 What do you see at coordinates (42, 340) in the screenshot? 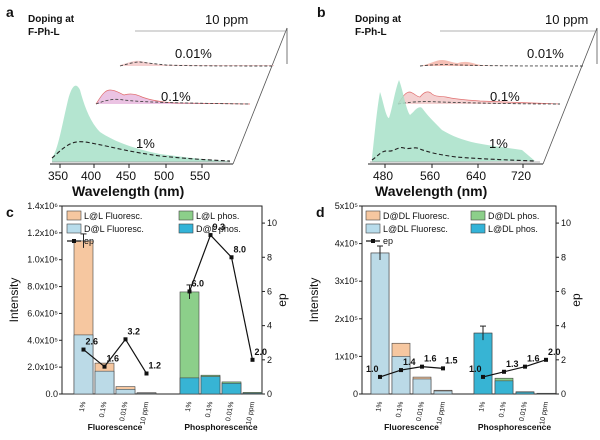
I see `y-tick-label: 4.0x10⁵` at bounding box center [42, 340].